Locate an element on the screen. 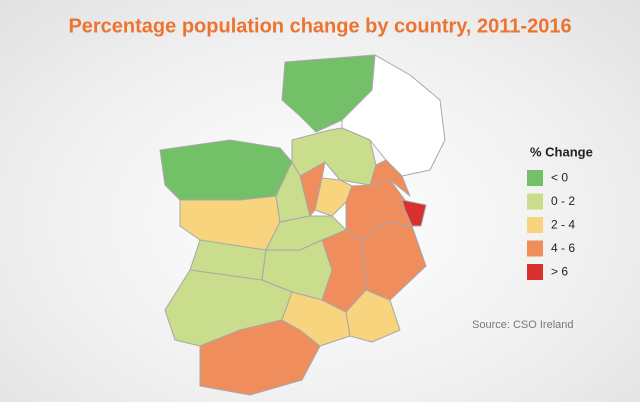 This screenshot has width=640, height=402. legend-label: 0 - 2 is located at coordinates (563, 201).